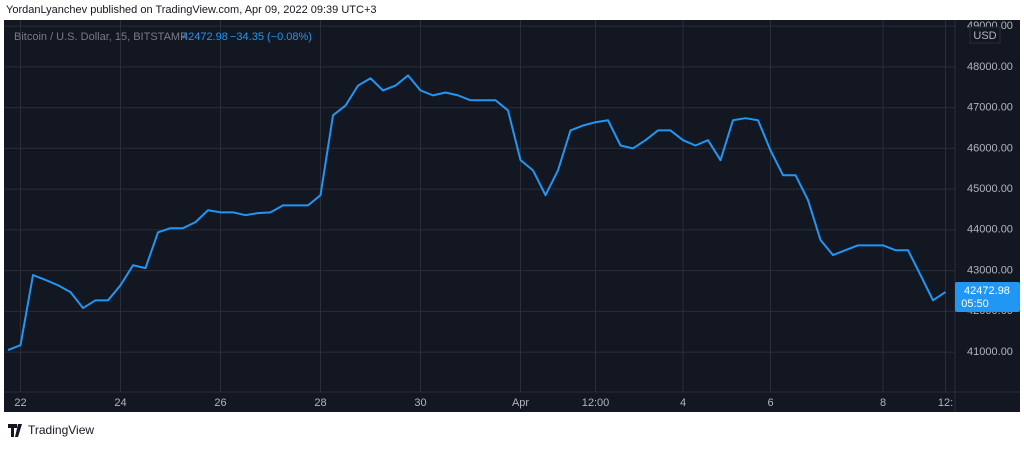  I want to click on x-tick-label: Apr, so click(520, 403).